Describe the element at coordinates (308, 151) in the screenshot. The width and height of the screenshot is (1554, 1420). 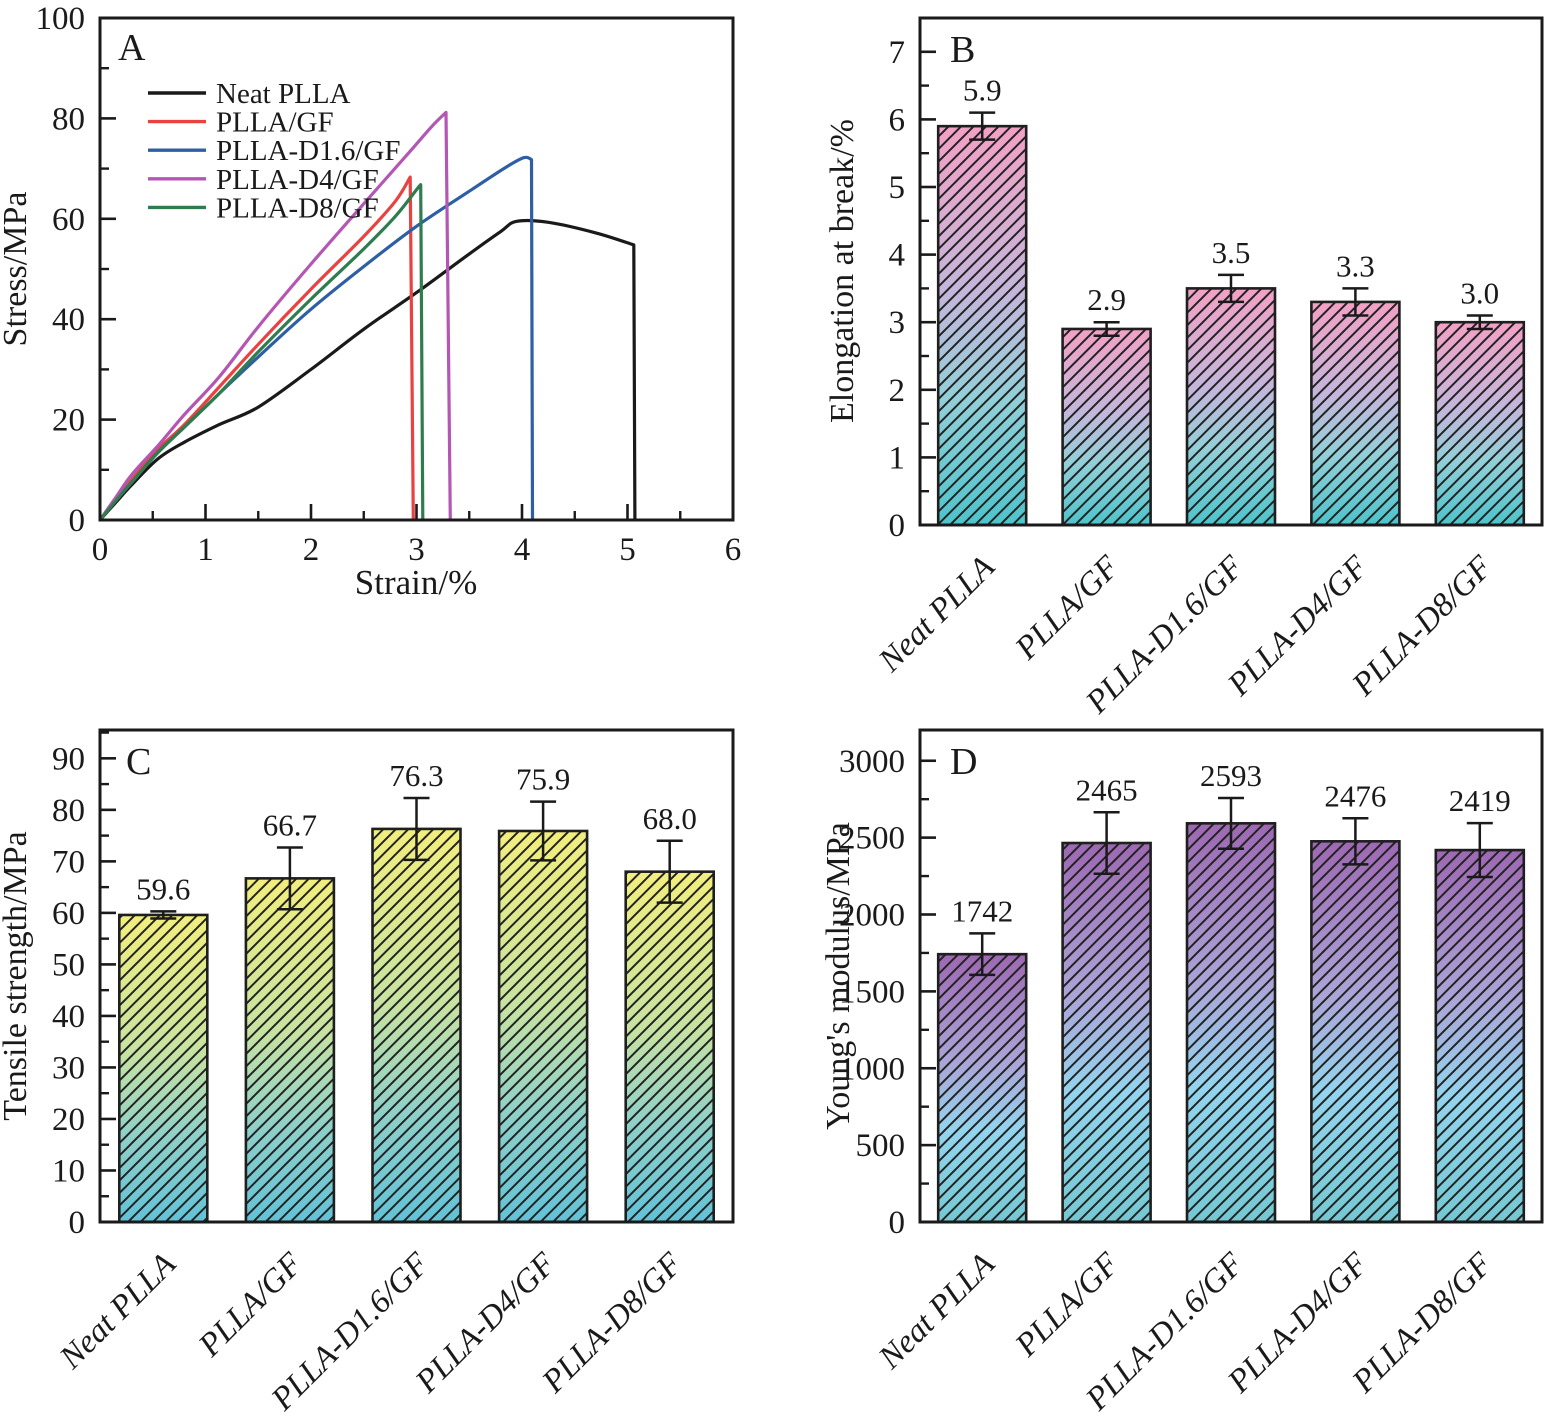
I see `legend-label: PLLA-D1.6/GF` at that location.